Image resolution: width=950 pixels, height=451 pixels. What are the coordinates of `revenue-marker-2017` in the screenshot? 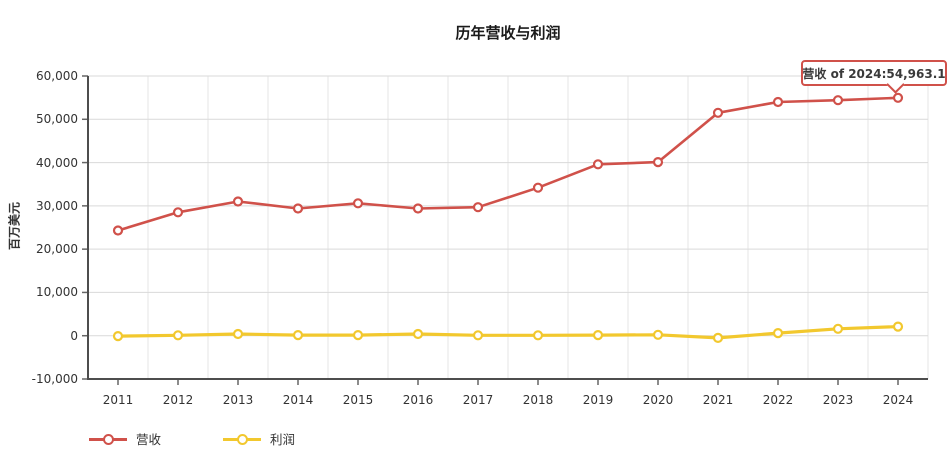 It's located at (478, 207).